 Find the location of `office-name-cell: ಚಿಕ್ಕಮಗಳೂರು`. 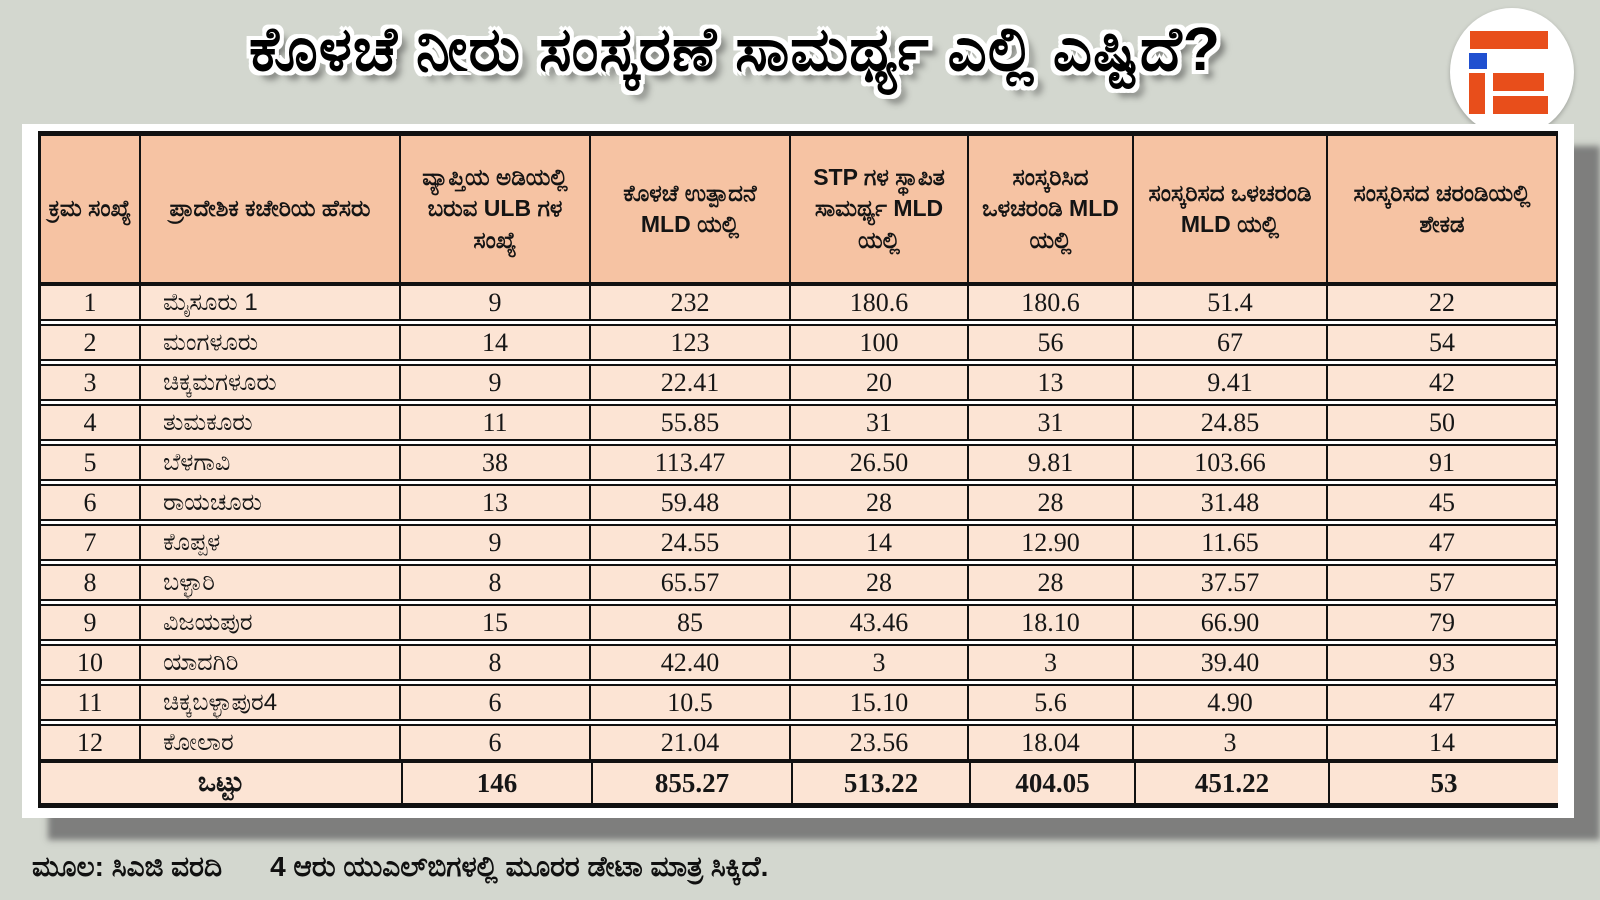

office-name-cell: ಚಿಕ್ಕಮಗಳೂರು is located at coordinates (271, 382).